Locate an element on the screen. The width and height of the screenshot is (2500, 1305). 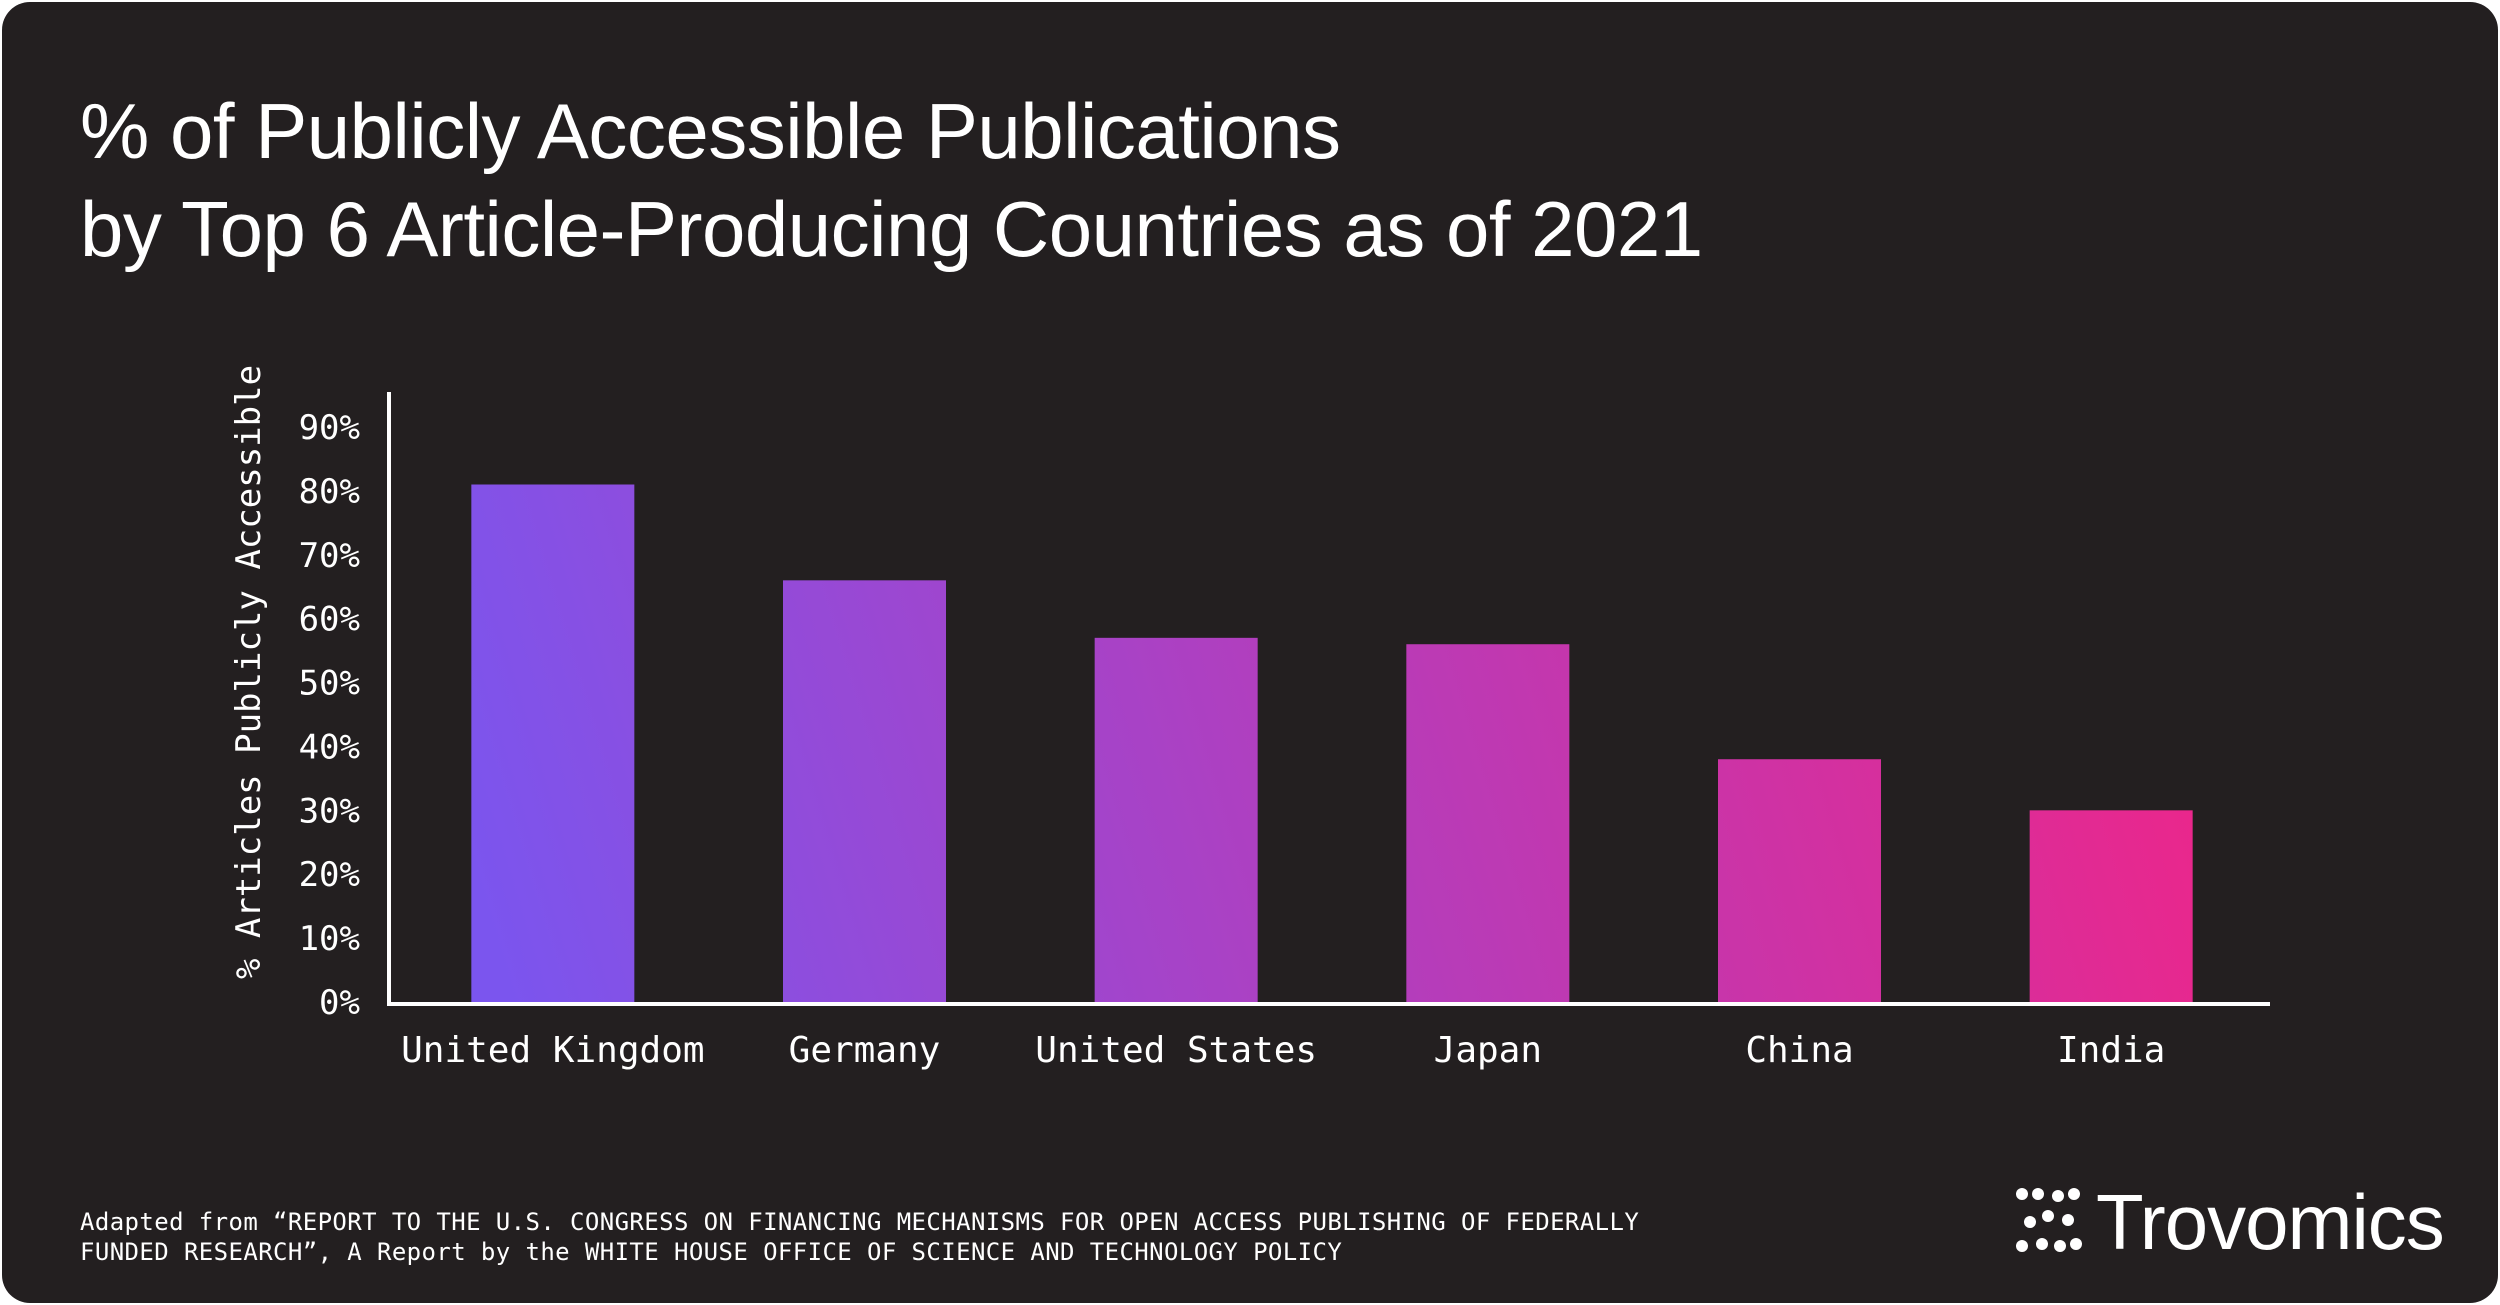
y-tick-label: 40% is located at coordinates (329, 747).